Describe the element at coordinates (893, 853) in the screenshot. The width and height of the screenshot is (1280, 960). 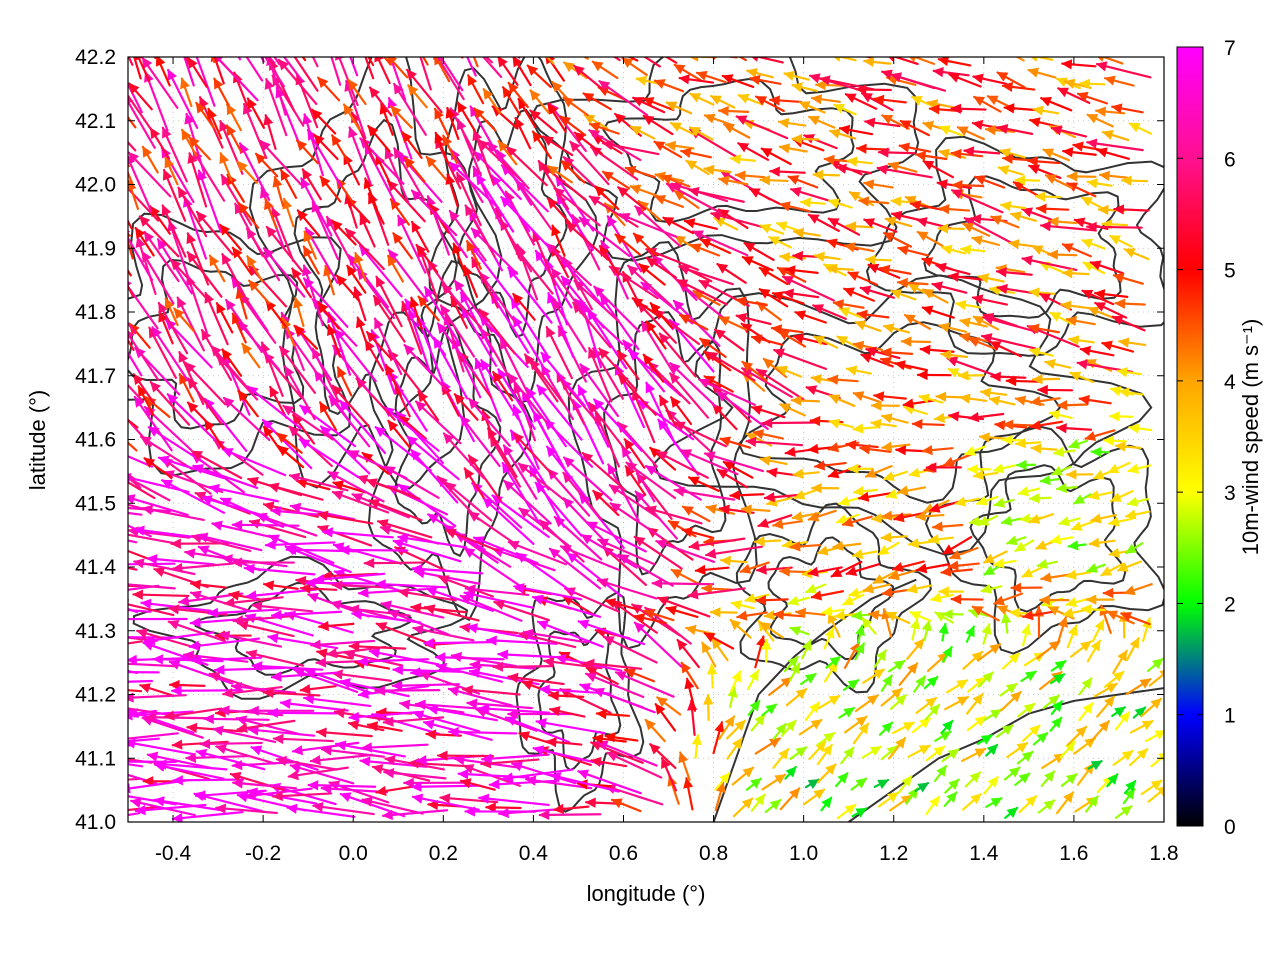
I see `x-tick-label: 1.2` at that location.